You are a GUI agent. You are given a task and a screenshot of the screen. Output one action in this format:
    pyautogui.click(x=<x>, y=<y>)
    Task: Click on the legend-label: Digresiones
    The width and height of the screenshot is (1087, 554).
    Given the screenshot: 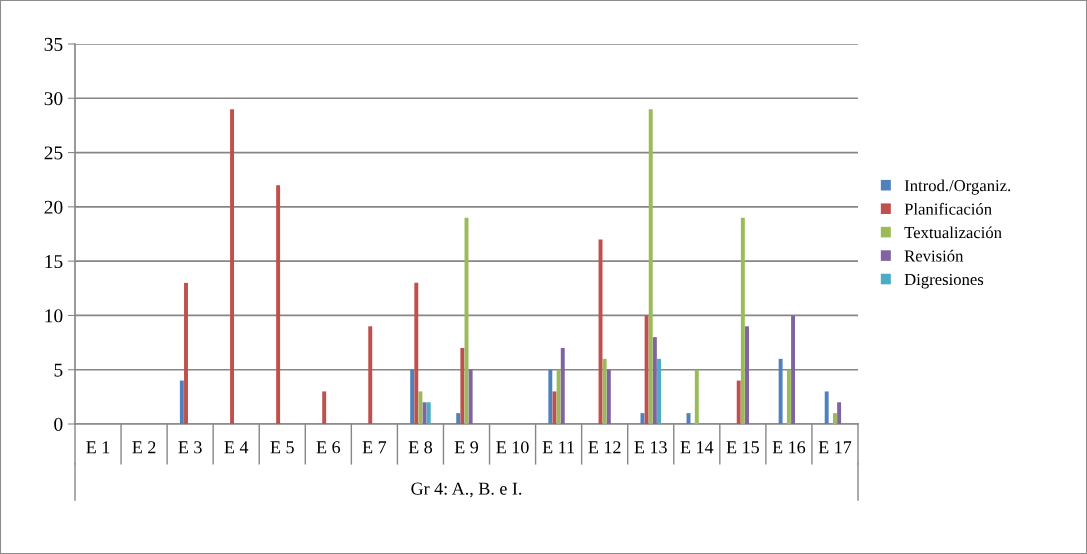 What is the action you would take?
    pyautogui.click(x=944, y=281)
    